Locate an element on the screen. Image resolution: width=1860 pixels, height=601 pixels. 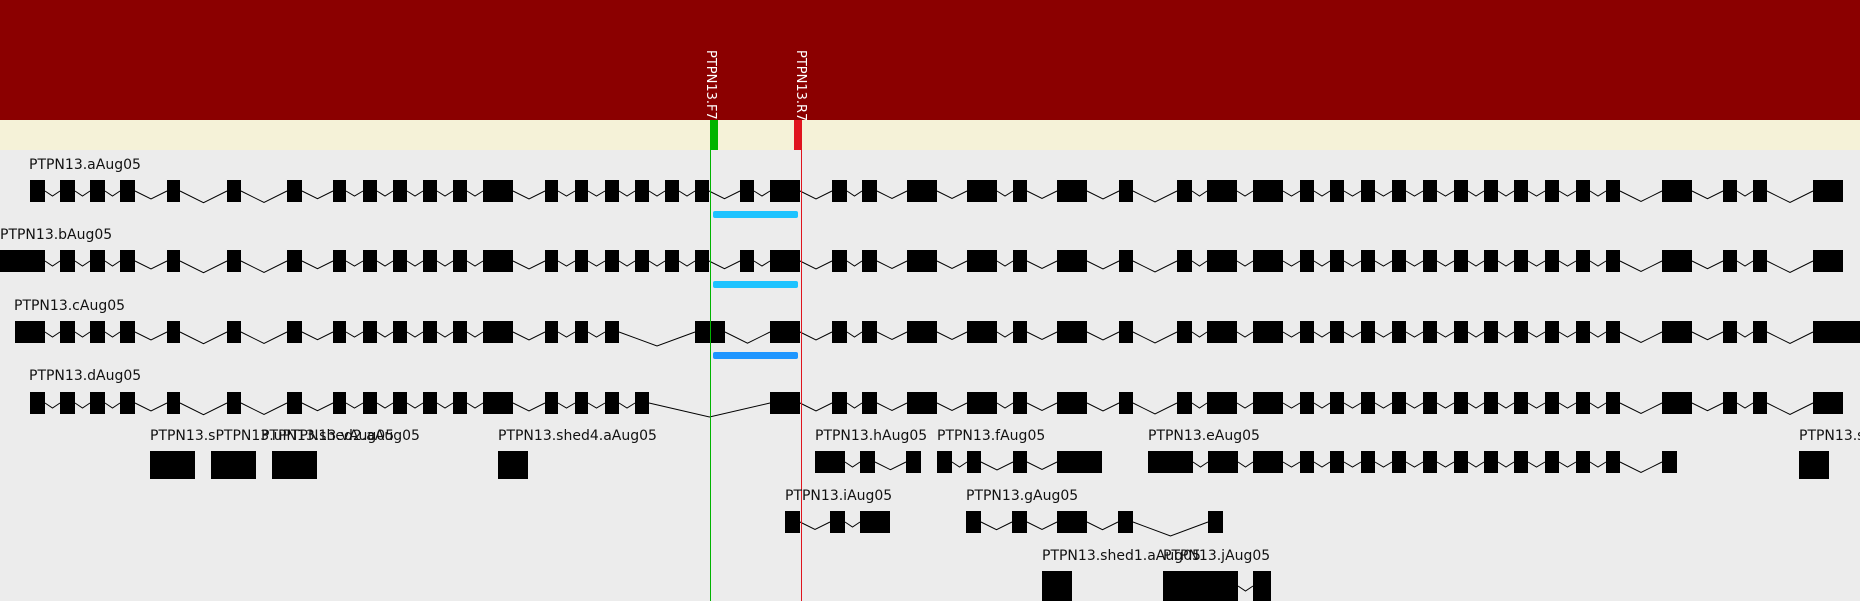
transcript-label: PTPN13.sPTPN13.uPTPN13.vAug05 is located at coordinates (272, 436).